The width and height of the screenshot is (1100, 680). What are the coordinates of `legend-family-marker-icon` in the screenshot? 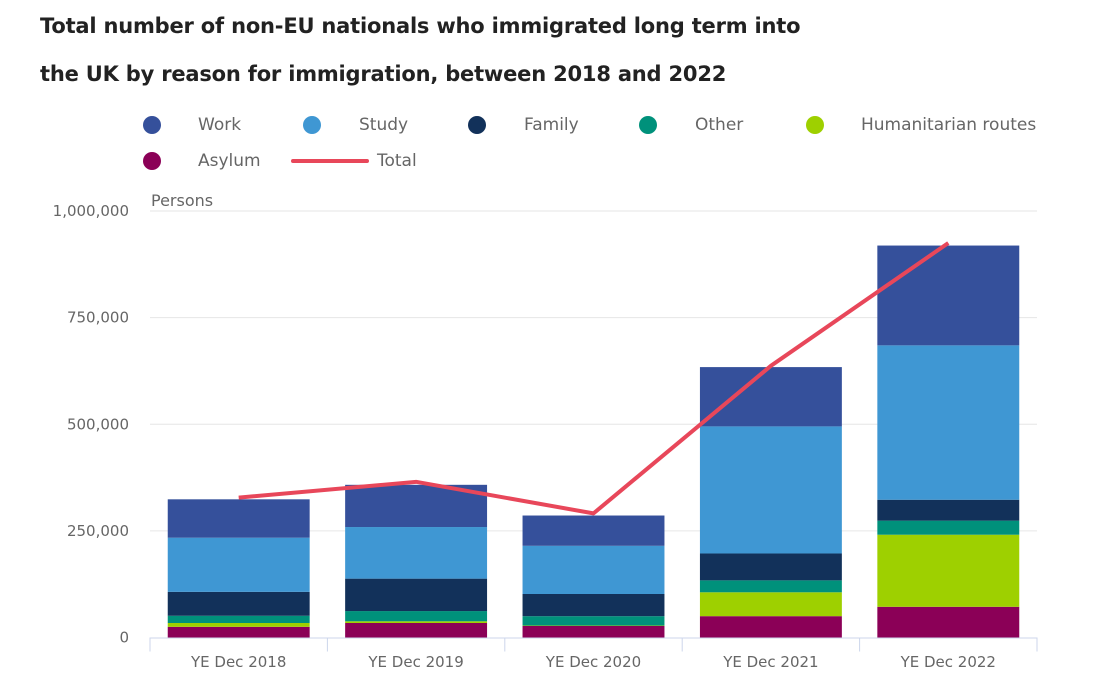 It's located at (477, 125).